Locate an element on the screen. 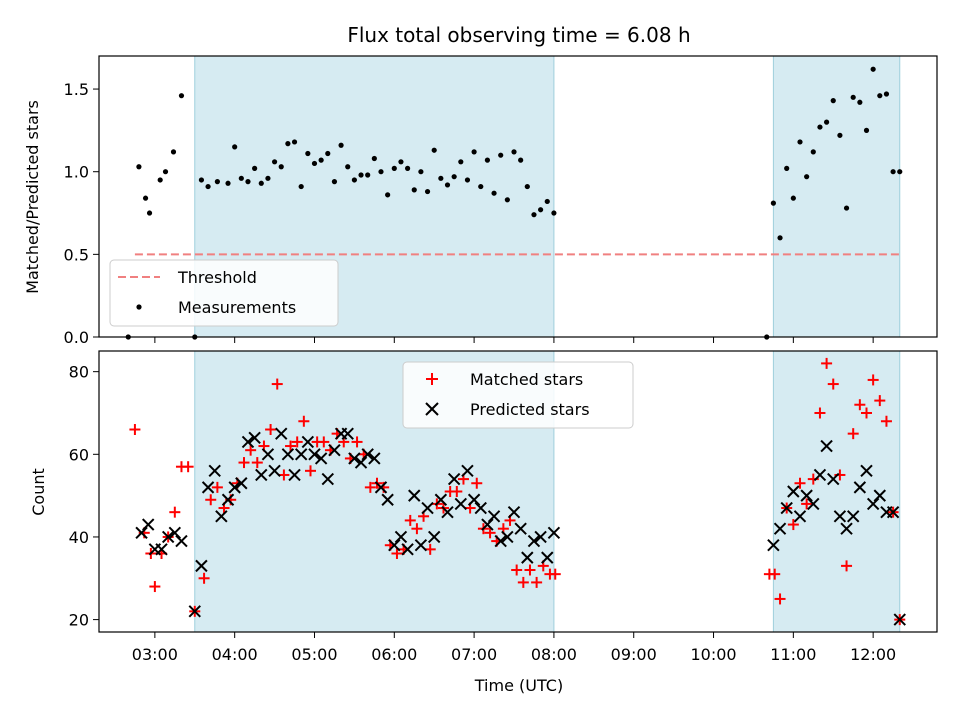 This screenshot has height=720, width=960. x-tick-label: 06:00 is located at coordinates (394, 654).